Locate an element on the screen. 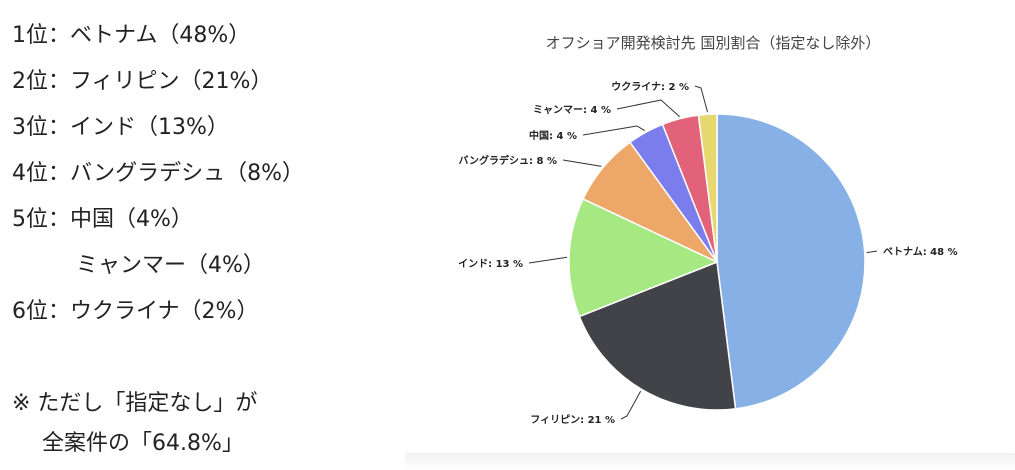  pie-slice-label: フィリピン: 21 % is located at coordinates (572, 420).